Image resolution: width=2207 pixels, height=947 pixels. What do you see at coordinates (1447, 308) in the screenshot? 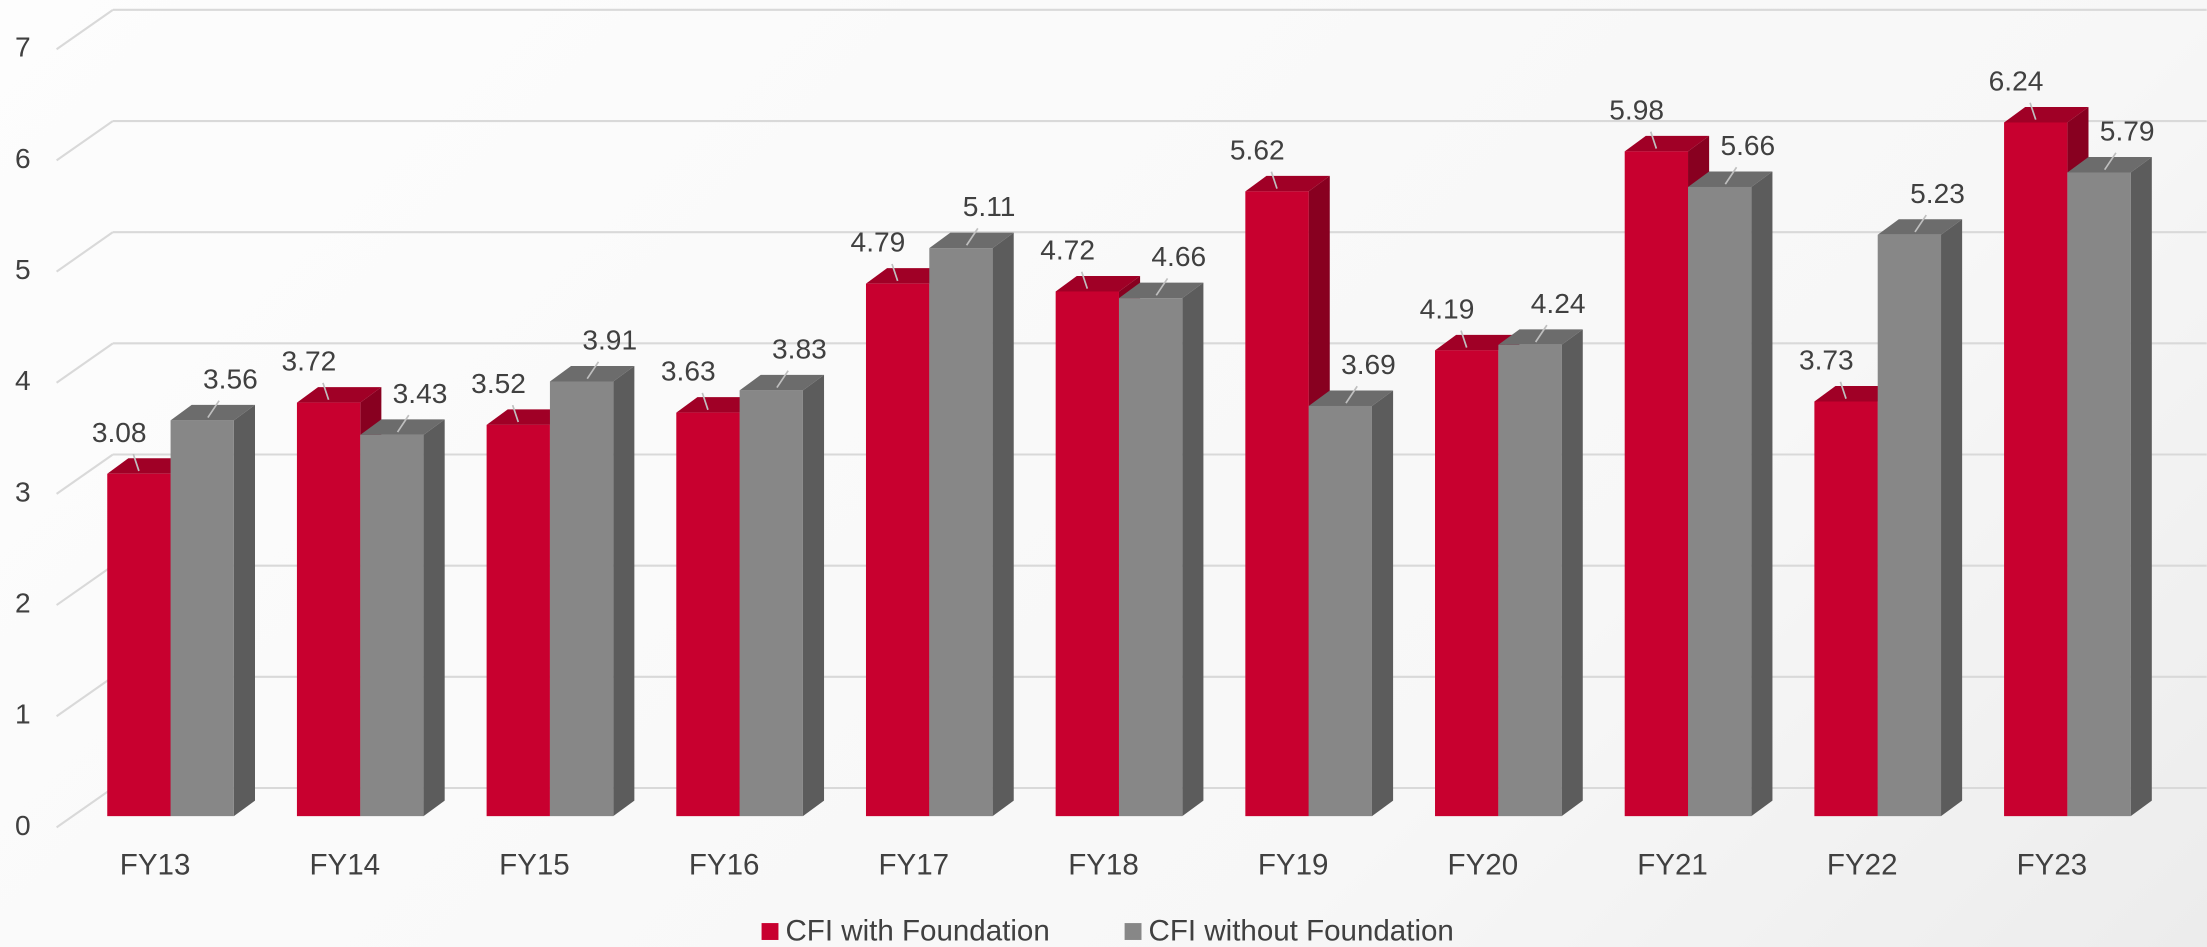
I see `data-label: 4.19` at bounding box center [1447, 308].